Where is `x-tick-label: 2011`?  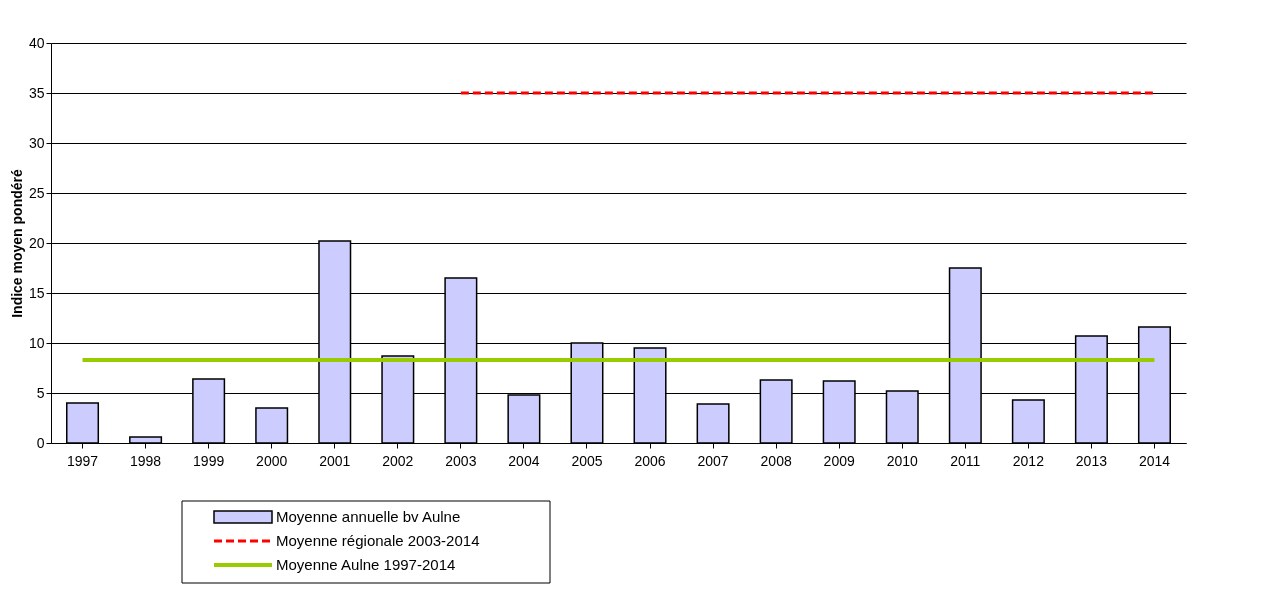 x-tick-label: 2011 is located at coordinates (965, 460).